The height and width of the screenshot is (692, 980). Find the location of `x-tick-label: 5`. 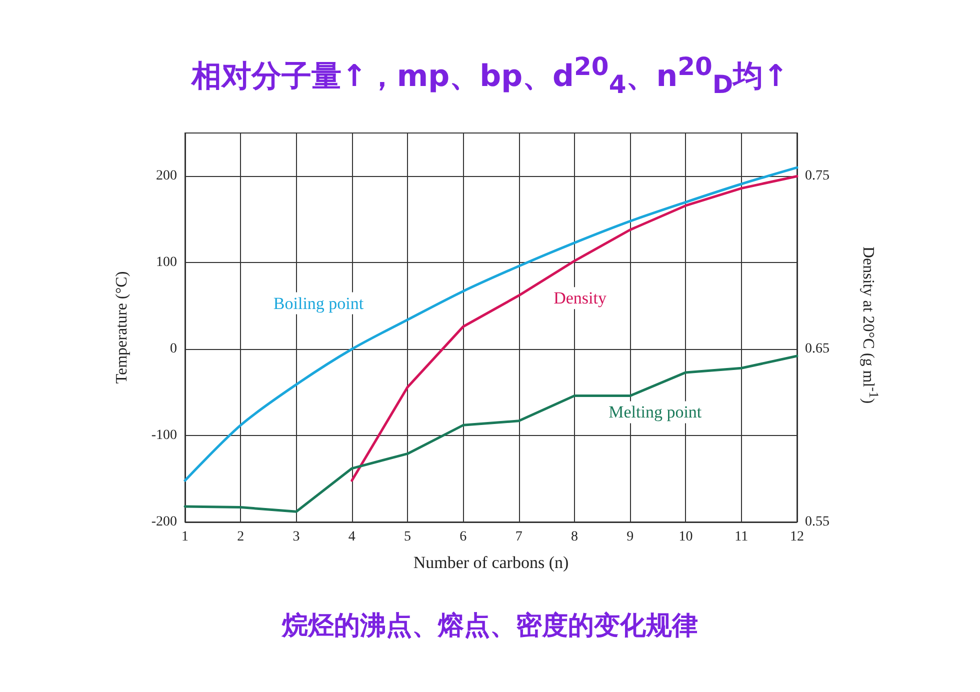

x-tick-label: 5 is located at coordinates (408, 537).